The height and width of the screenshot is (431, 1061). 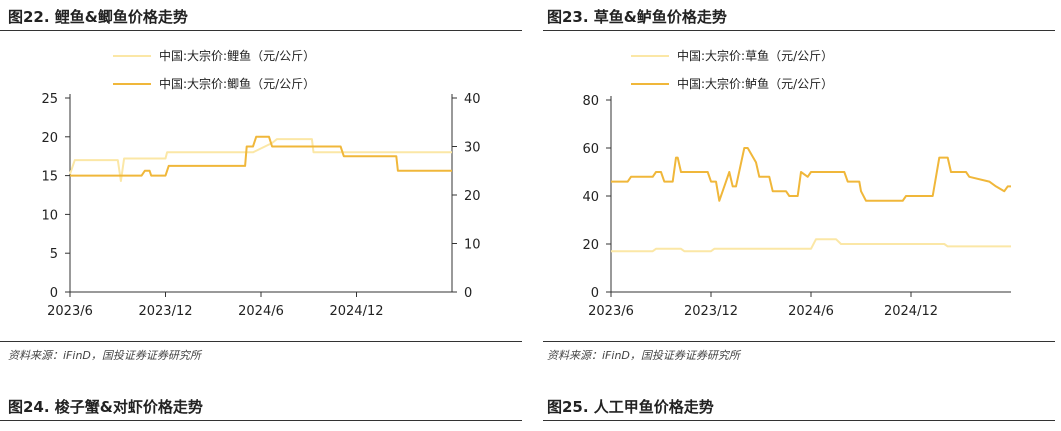 I want to click on y-right-tick-label: 40, so click(x=472, y=99).